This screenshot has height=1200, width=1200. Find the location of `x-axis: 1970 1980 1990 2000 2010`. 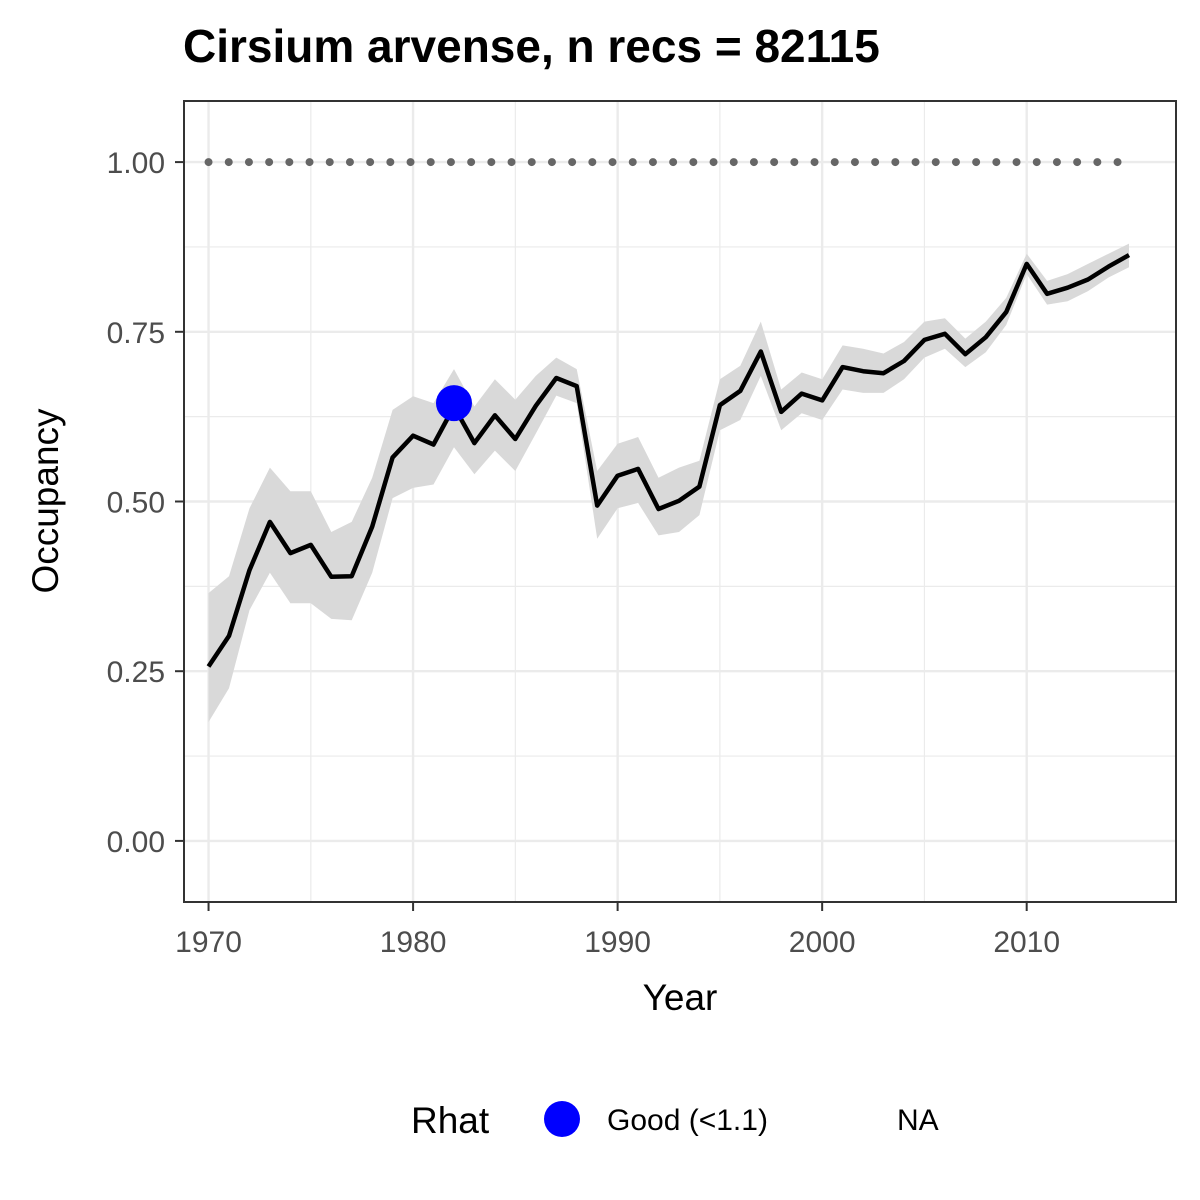

x-axis: 1970 1980 1990 2000 2010 is located at coordinates (617, 930).